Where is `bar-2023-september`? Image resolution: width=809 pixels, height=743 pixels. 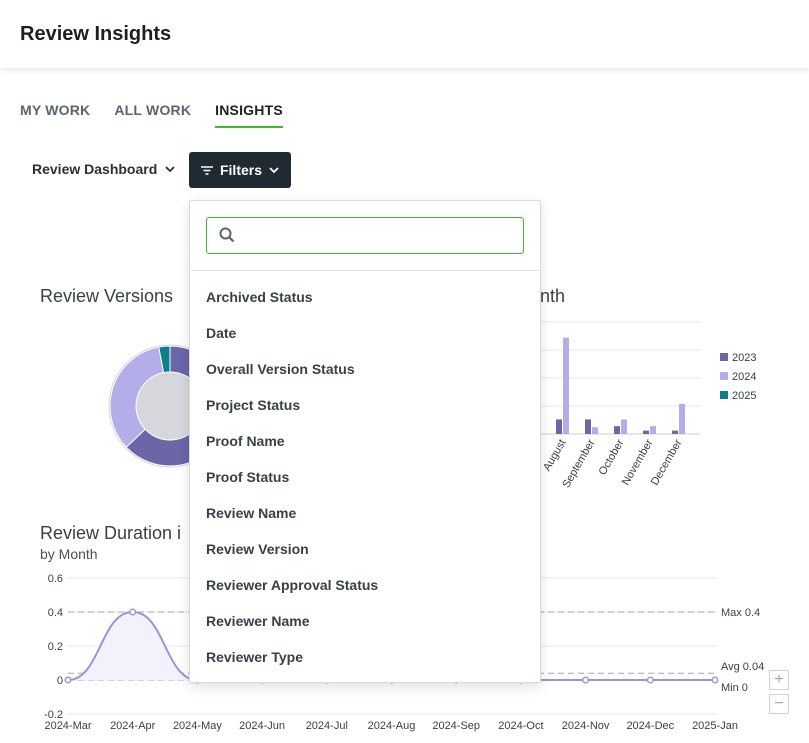
bar-2023-september is located at coordinates (588, 426).